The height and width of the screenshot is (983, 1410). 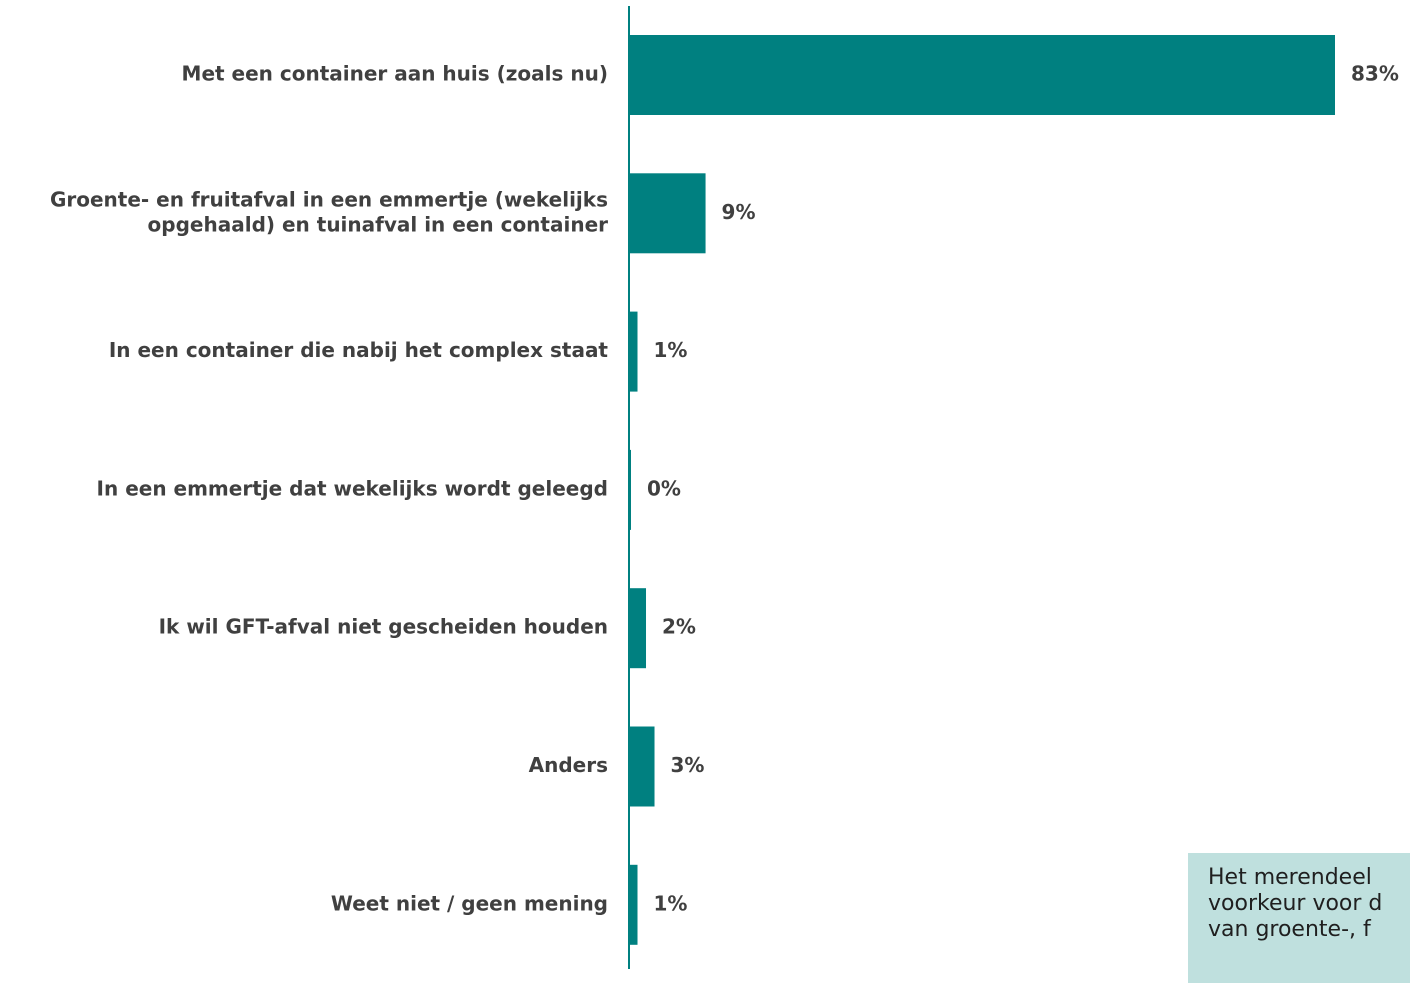 I want to click on callout-line-3: van groente-, f, so click(x=1289, y=929).